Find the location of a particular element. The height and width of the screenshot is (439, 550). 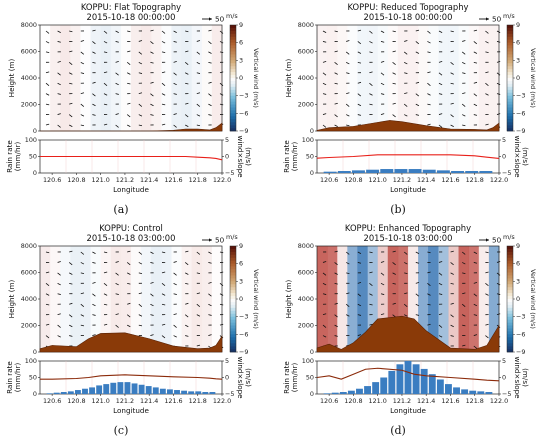

colorbar-tick-label: −3 is located at coordinates (243, 317).